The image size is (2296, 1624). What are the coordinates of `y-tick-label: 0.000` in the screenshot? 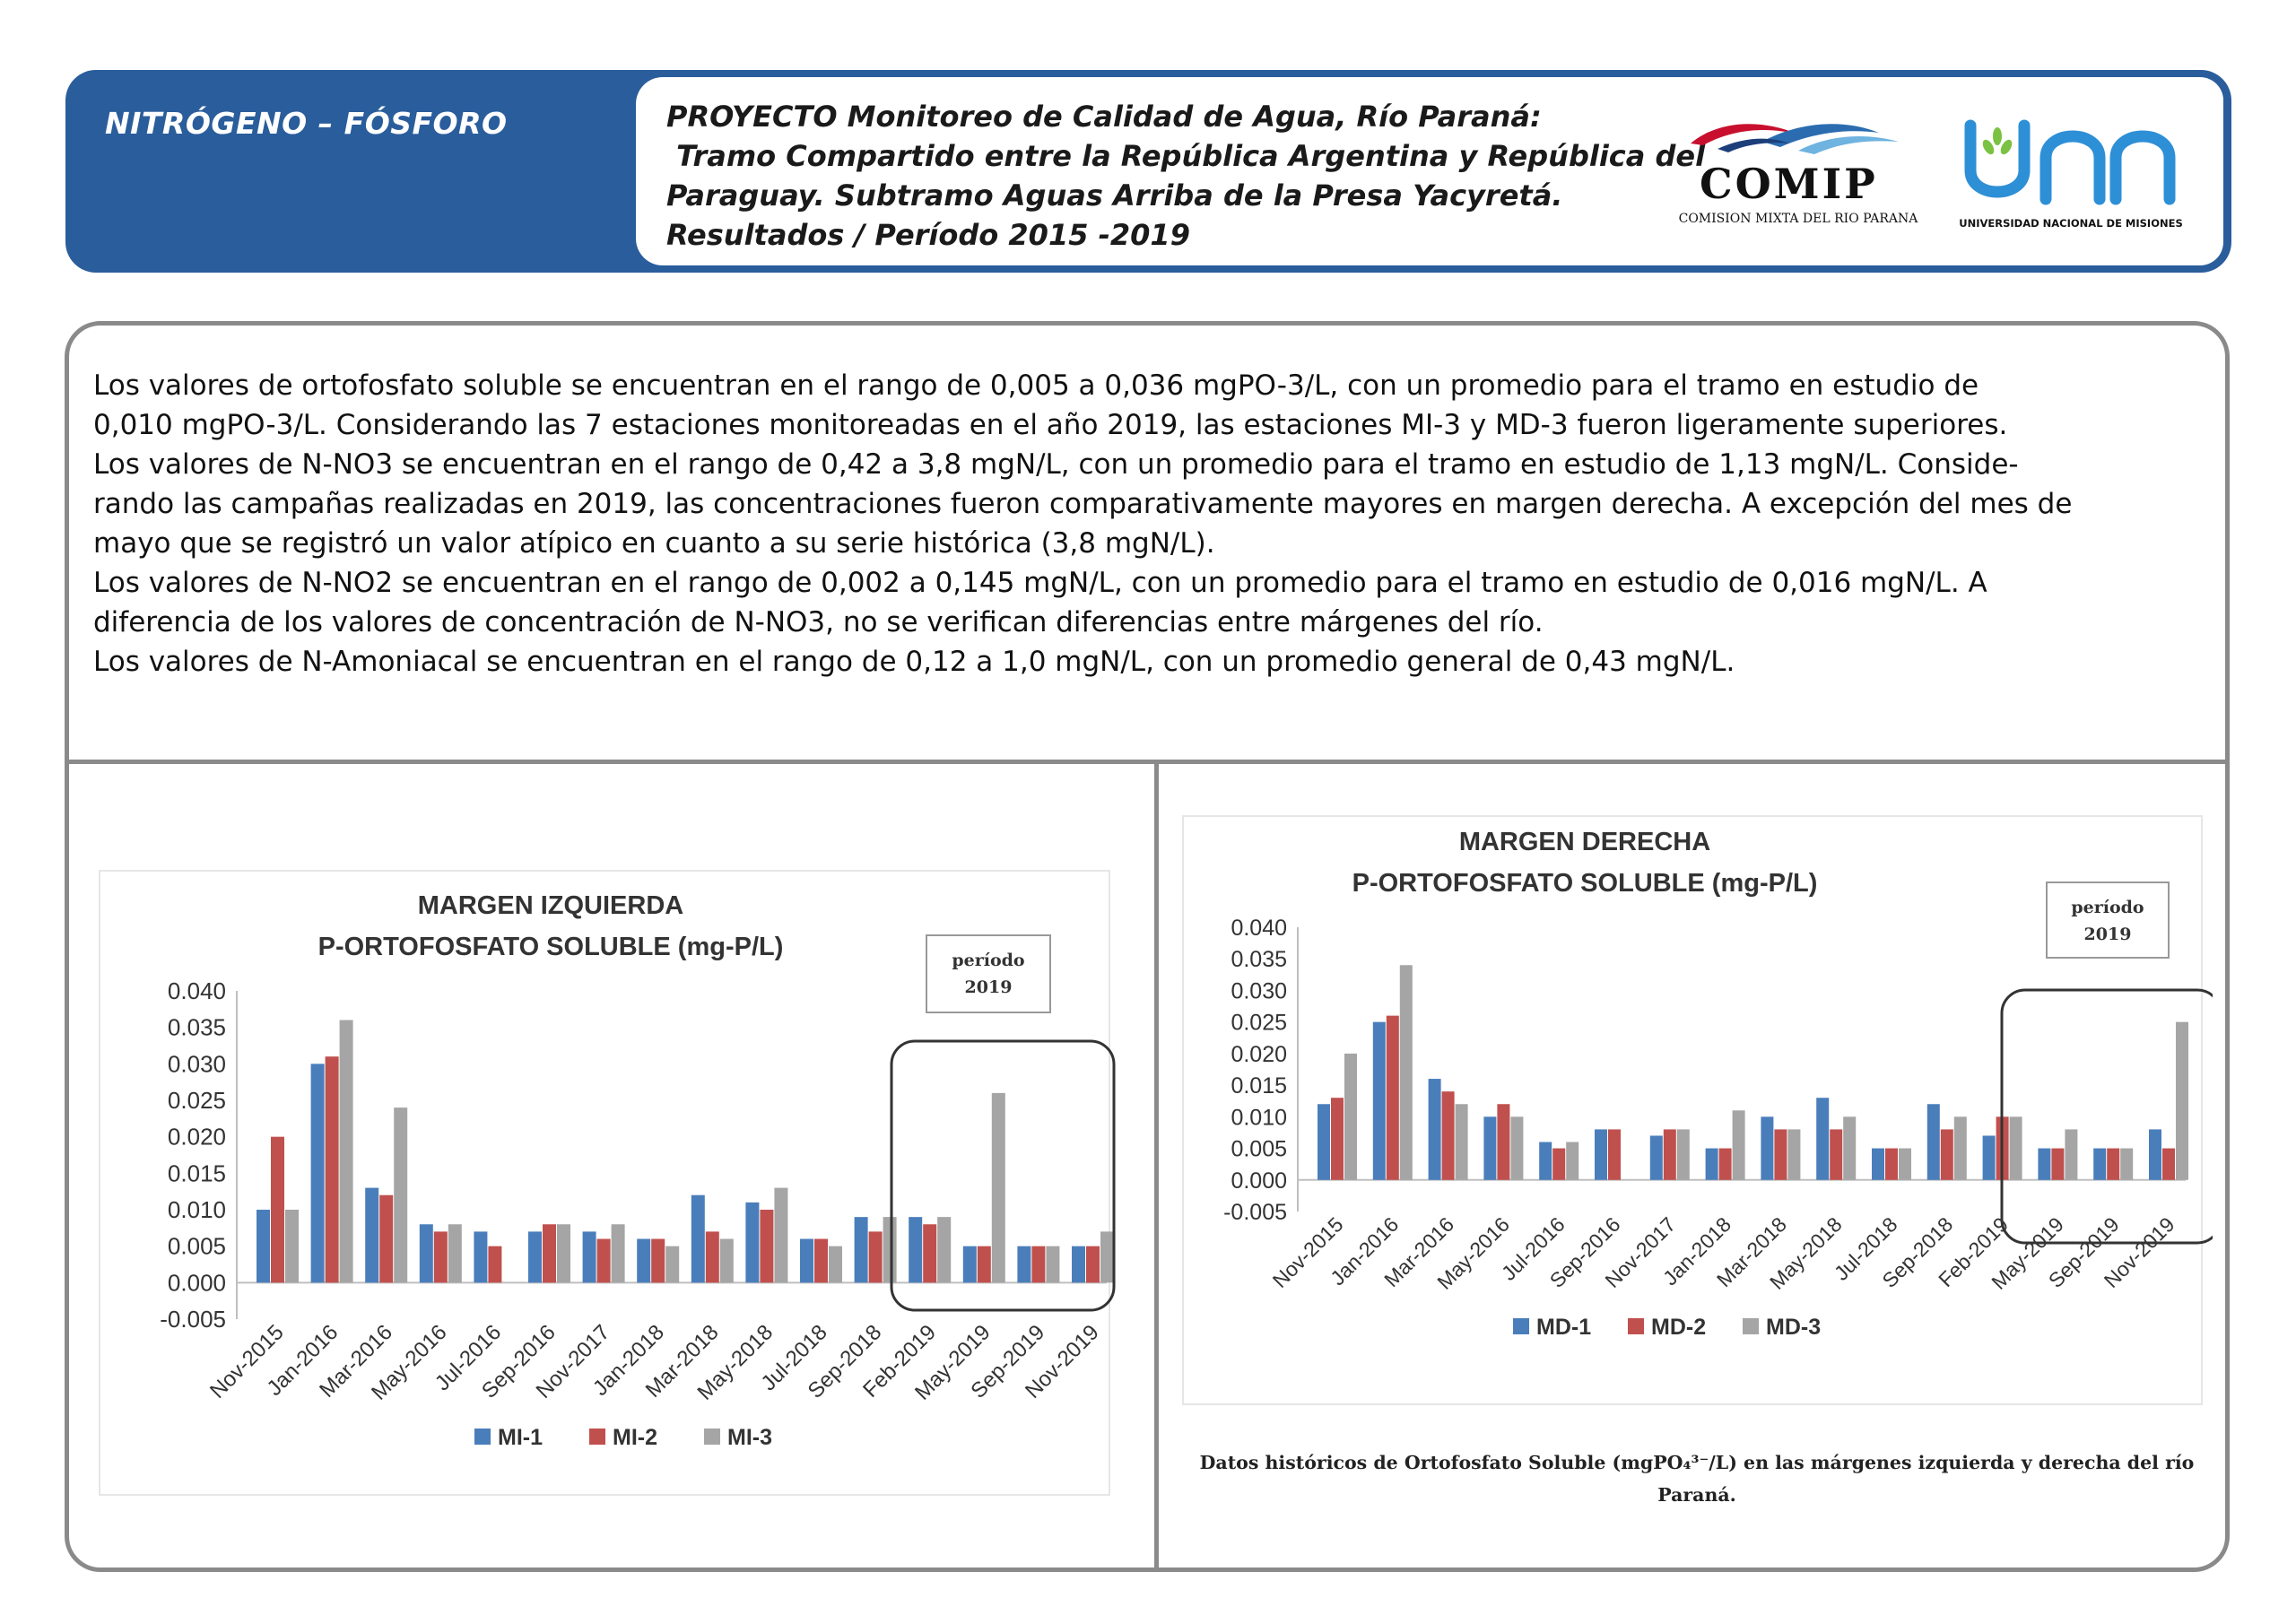 It's located at (1259, 1181).